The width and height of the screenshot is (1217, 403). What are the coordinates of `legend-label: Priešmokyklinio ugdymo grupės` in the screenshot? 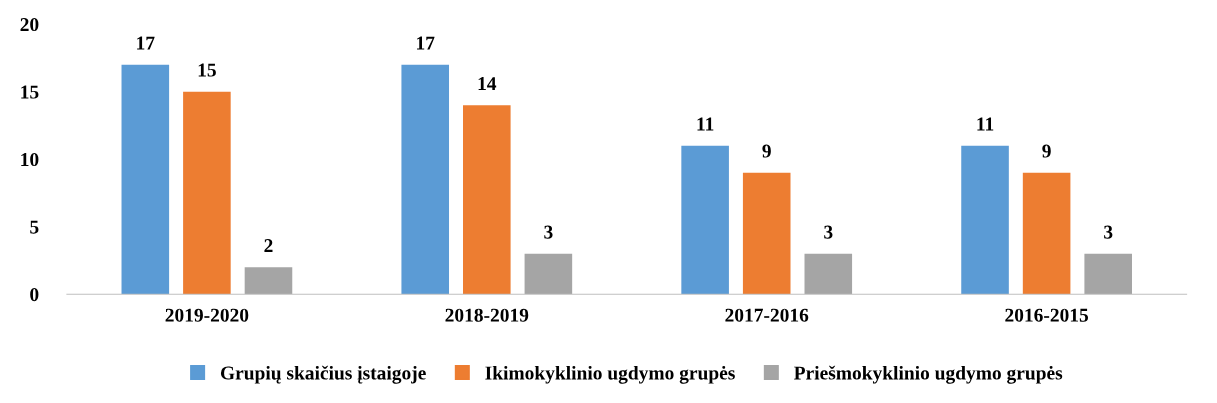 It's located at (928, 374).